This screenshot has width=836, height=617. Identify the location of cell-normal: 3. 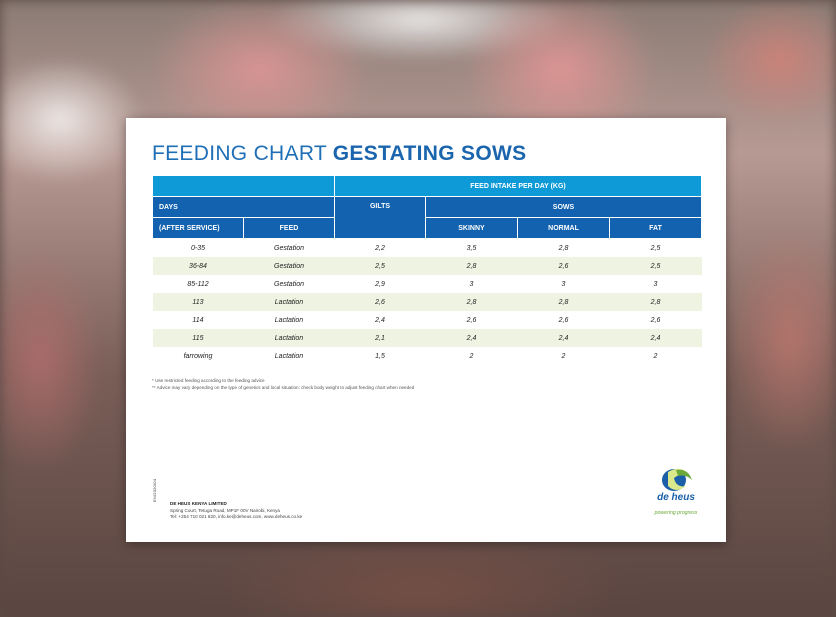
(563, 284).